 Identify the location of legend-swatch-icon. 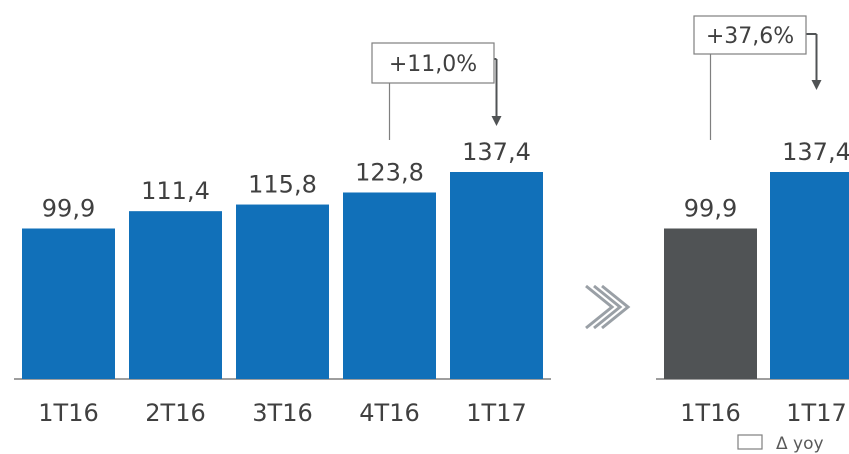
(750, 442).